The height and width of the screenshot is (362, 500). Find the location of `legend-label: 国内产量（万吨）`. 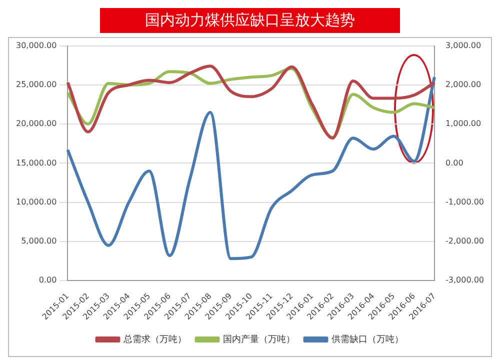

legend-label: 国内产量（万吨） is located at coordinates (258, 339).